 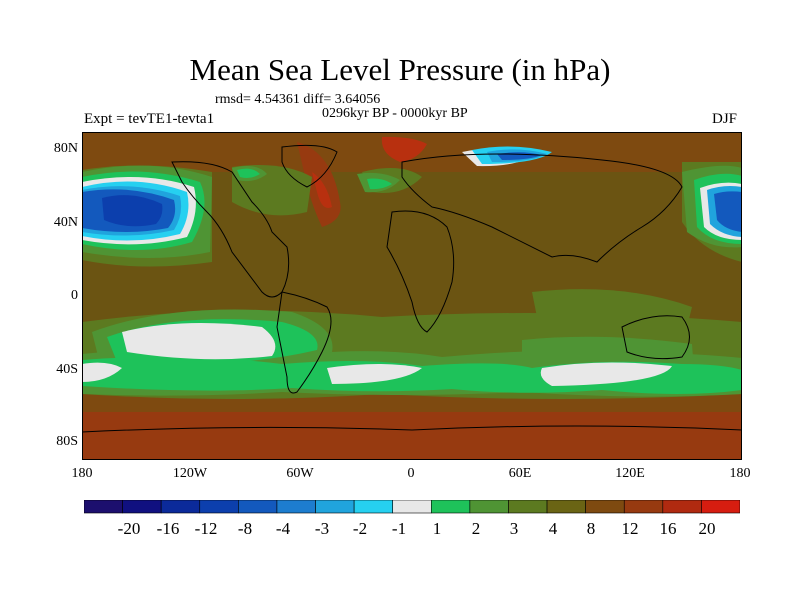 I want to click on north-pacific-dark-blue, so click(x=132, y=211).